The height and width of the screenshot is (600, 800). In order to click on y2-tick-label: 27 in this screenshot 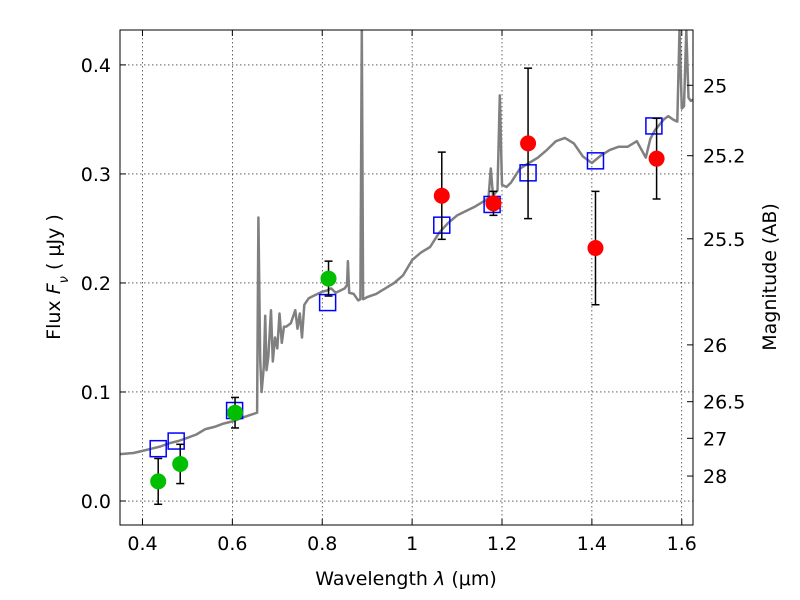, I will do `click(715, 439)`.